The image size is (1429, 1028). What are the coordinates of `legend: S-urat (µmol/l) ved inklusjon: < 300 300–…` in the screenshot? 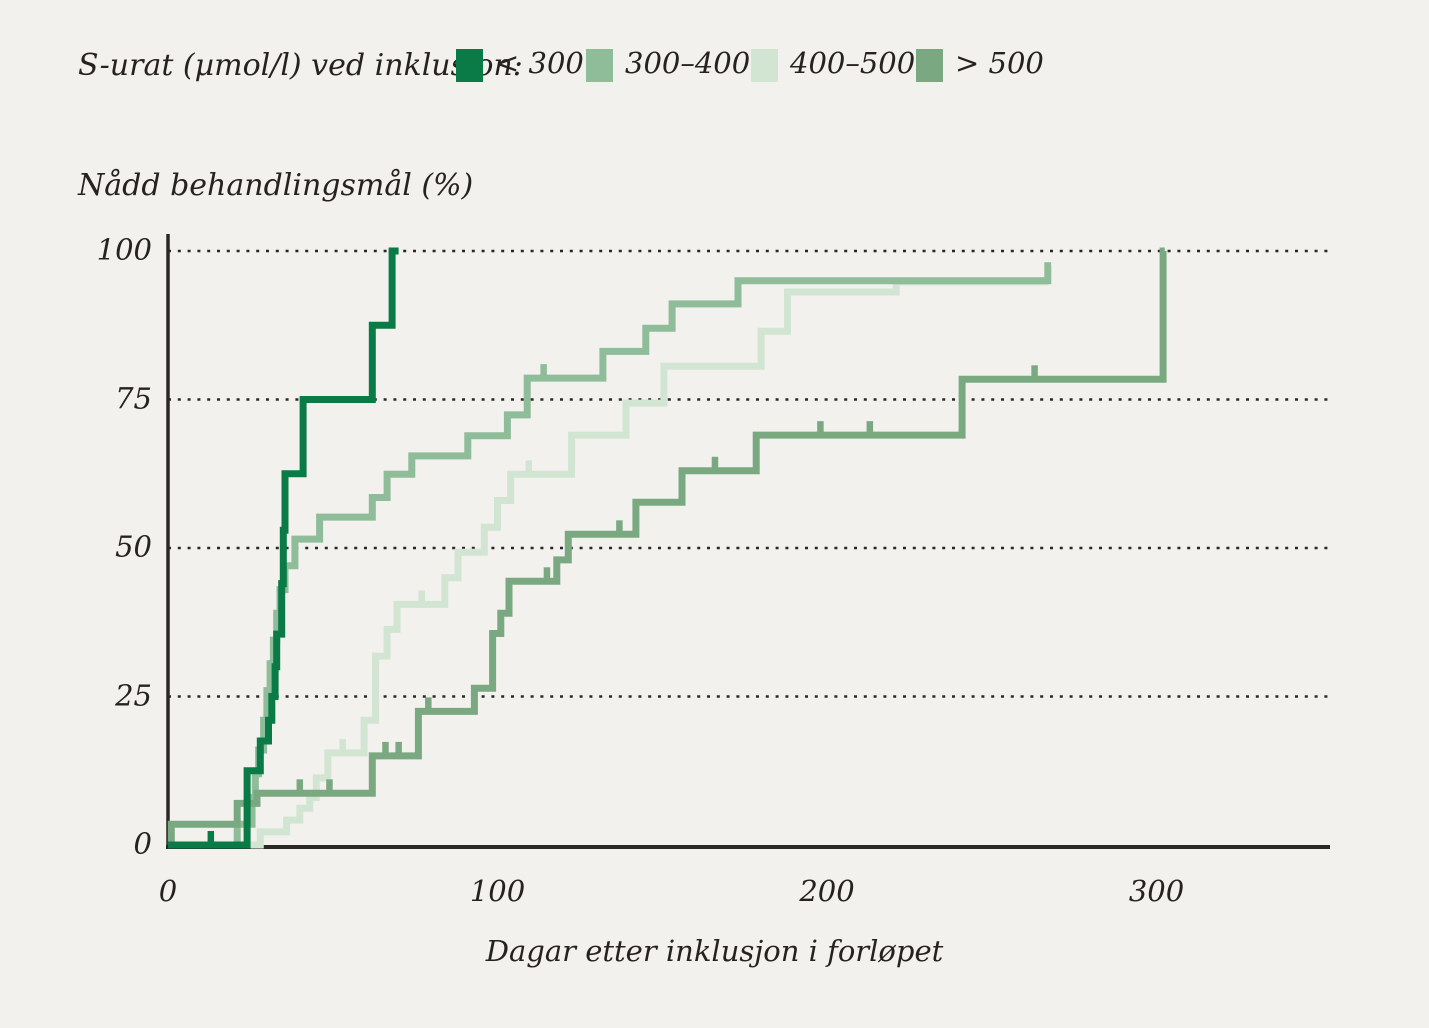 It's located at (714, 50).